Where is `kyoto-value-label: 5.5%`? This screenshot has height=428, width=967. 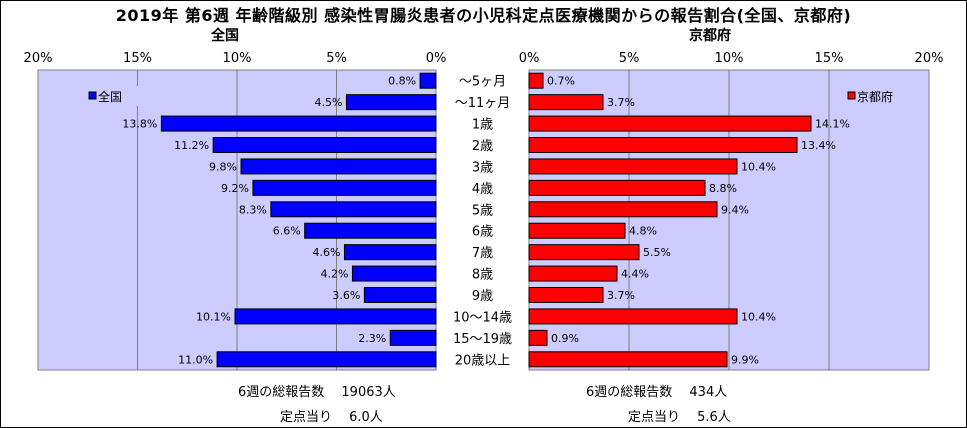 kyoto-value-label: 5.5% is located at coordinates (657, 252).